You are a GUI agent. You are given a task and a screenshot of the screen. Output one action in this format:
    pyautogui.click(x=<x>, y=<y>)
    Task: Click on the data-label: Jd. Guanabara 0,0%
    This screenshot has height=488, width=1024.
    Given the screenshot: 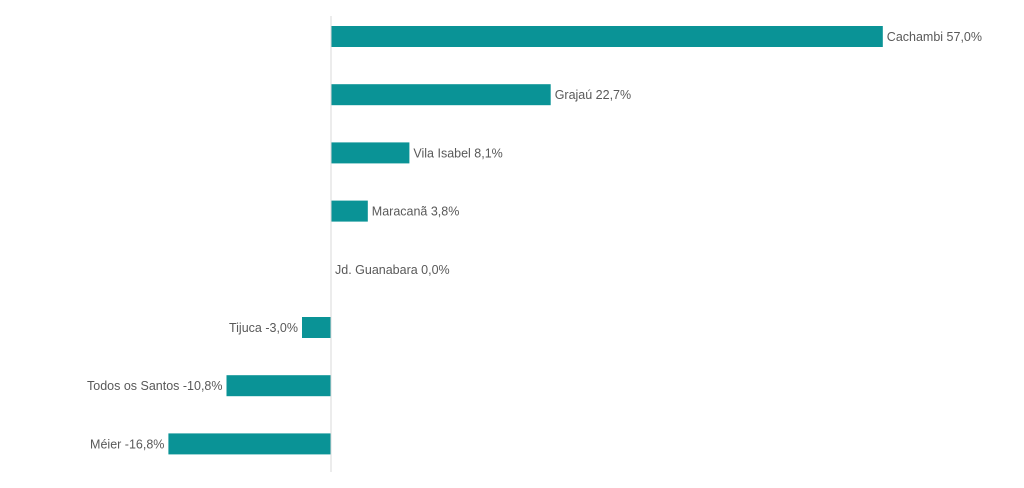 What is the action you would take?
    pyautogui.click(x=392, y=270)
    